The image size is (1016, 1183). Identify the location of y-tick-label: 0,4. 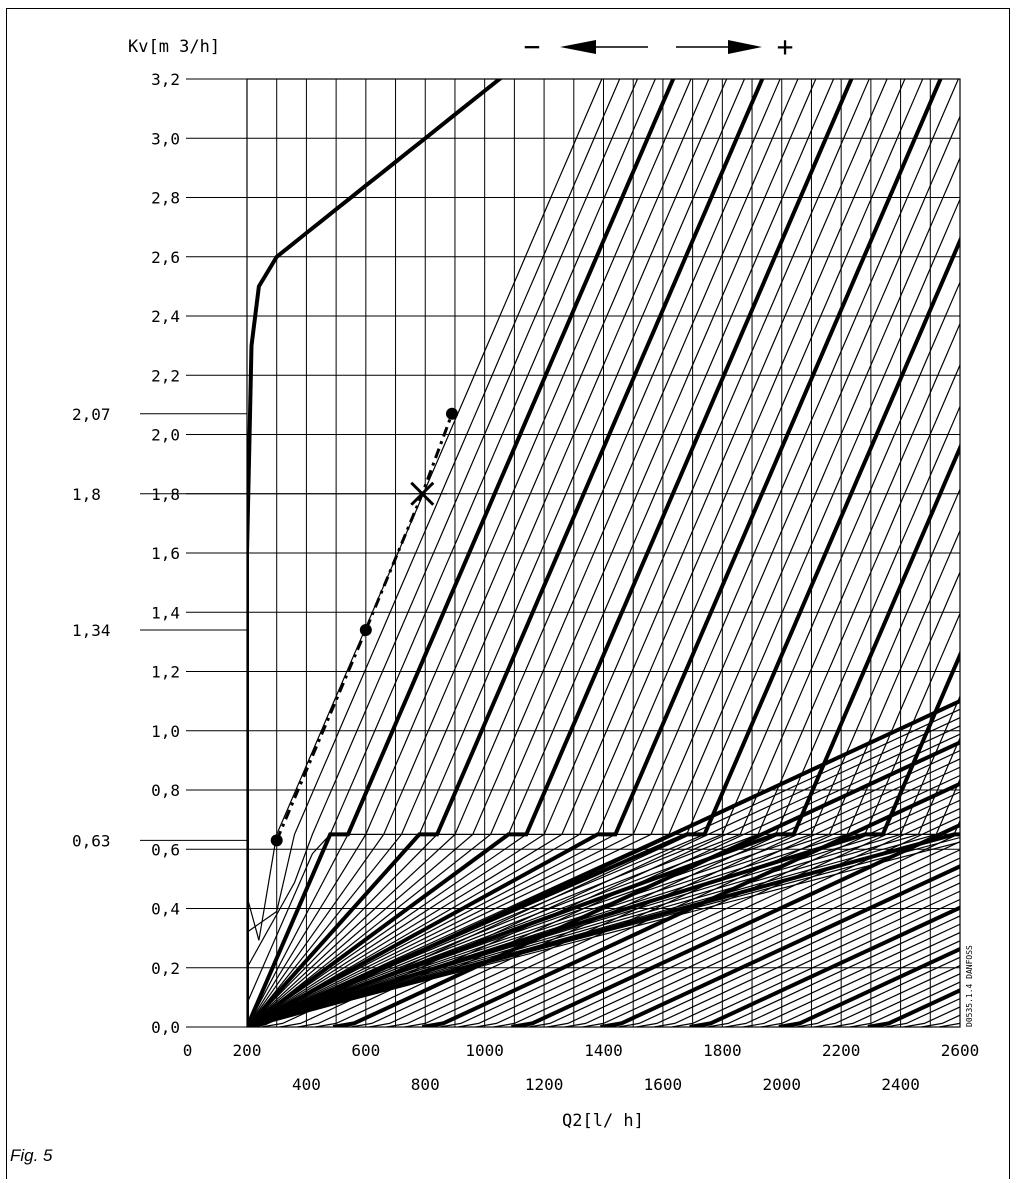
(165, 909).